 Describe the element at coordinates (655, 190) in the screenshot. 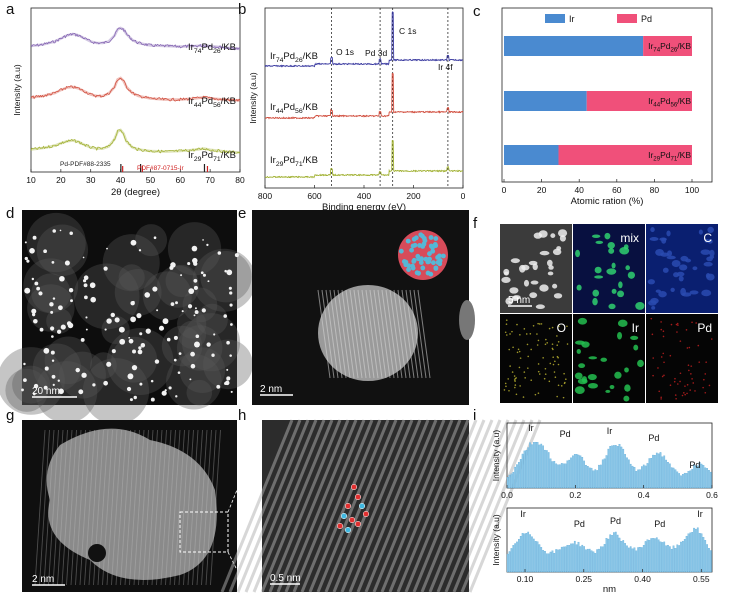

I see `panel-c-xtick-label: 80` at that location.